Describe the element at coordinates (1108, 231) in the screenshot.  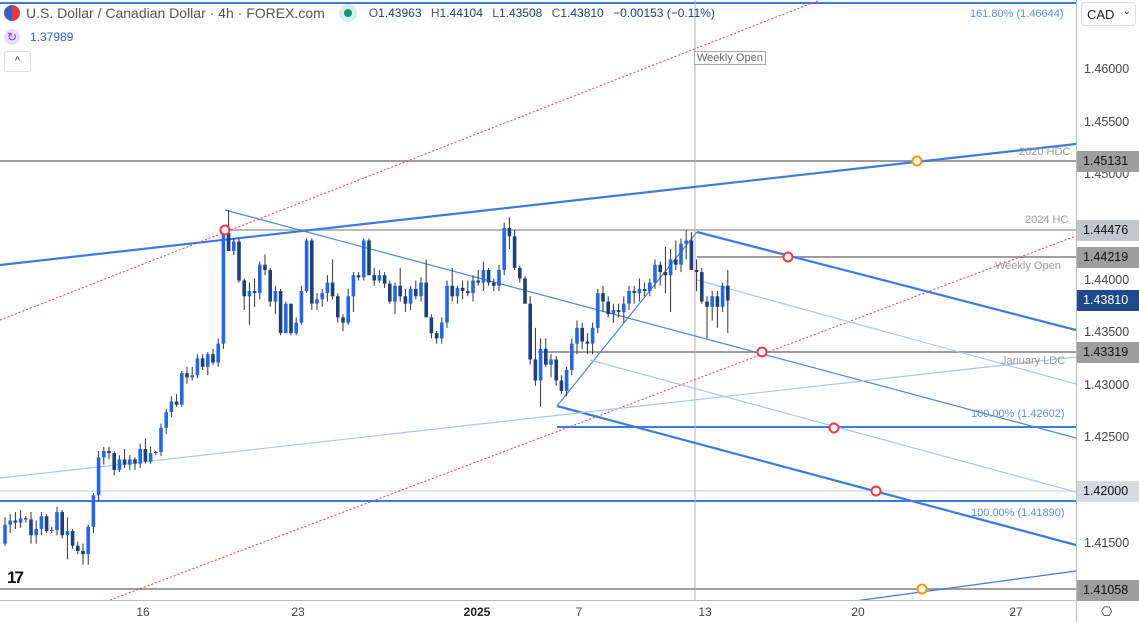
I see `price-label: 1.44476` at that location.